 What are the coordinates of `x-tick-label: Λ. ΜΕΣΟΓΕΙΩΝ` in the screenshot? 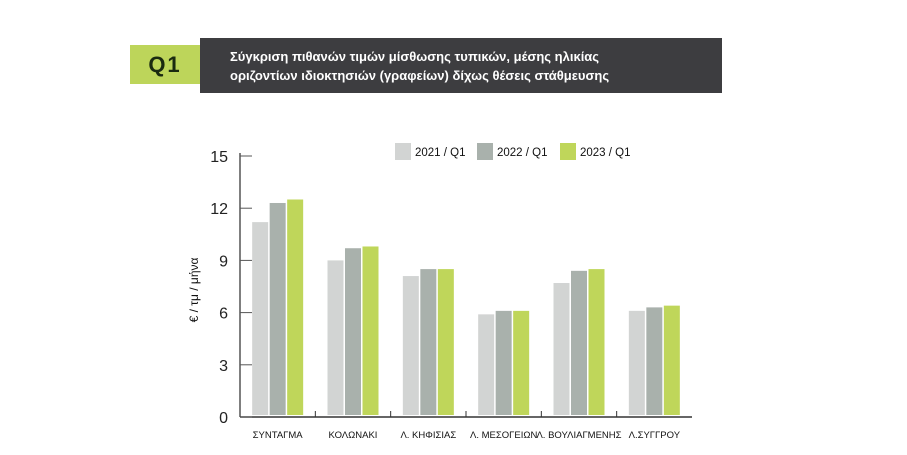 It's located at (503, 435).